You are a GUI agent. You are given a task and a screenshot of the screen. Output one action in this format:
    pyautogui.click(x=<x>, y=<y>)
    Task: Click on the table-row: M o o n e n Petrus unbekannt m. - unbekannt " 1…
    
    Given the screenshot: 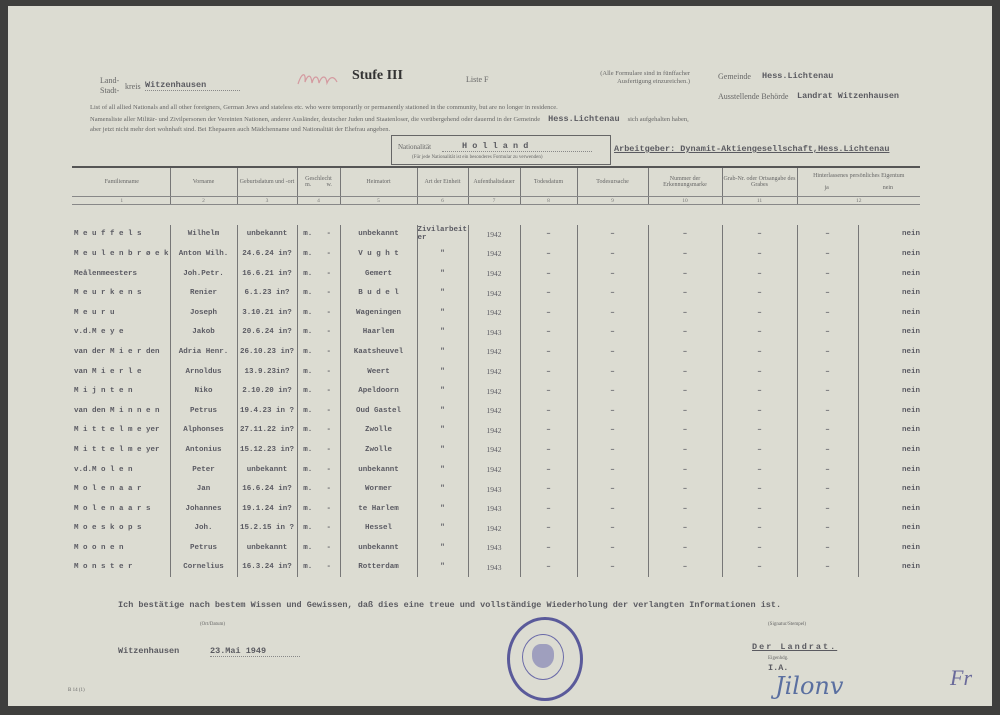 What is the action you would take?
    pyautogui.click(x=496, y=548)
    